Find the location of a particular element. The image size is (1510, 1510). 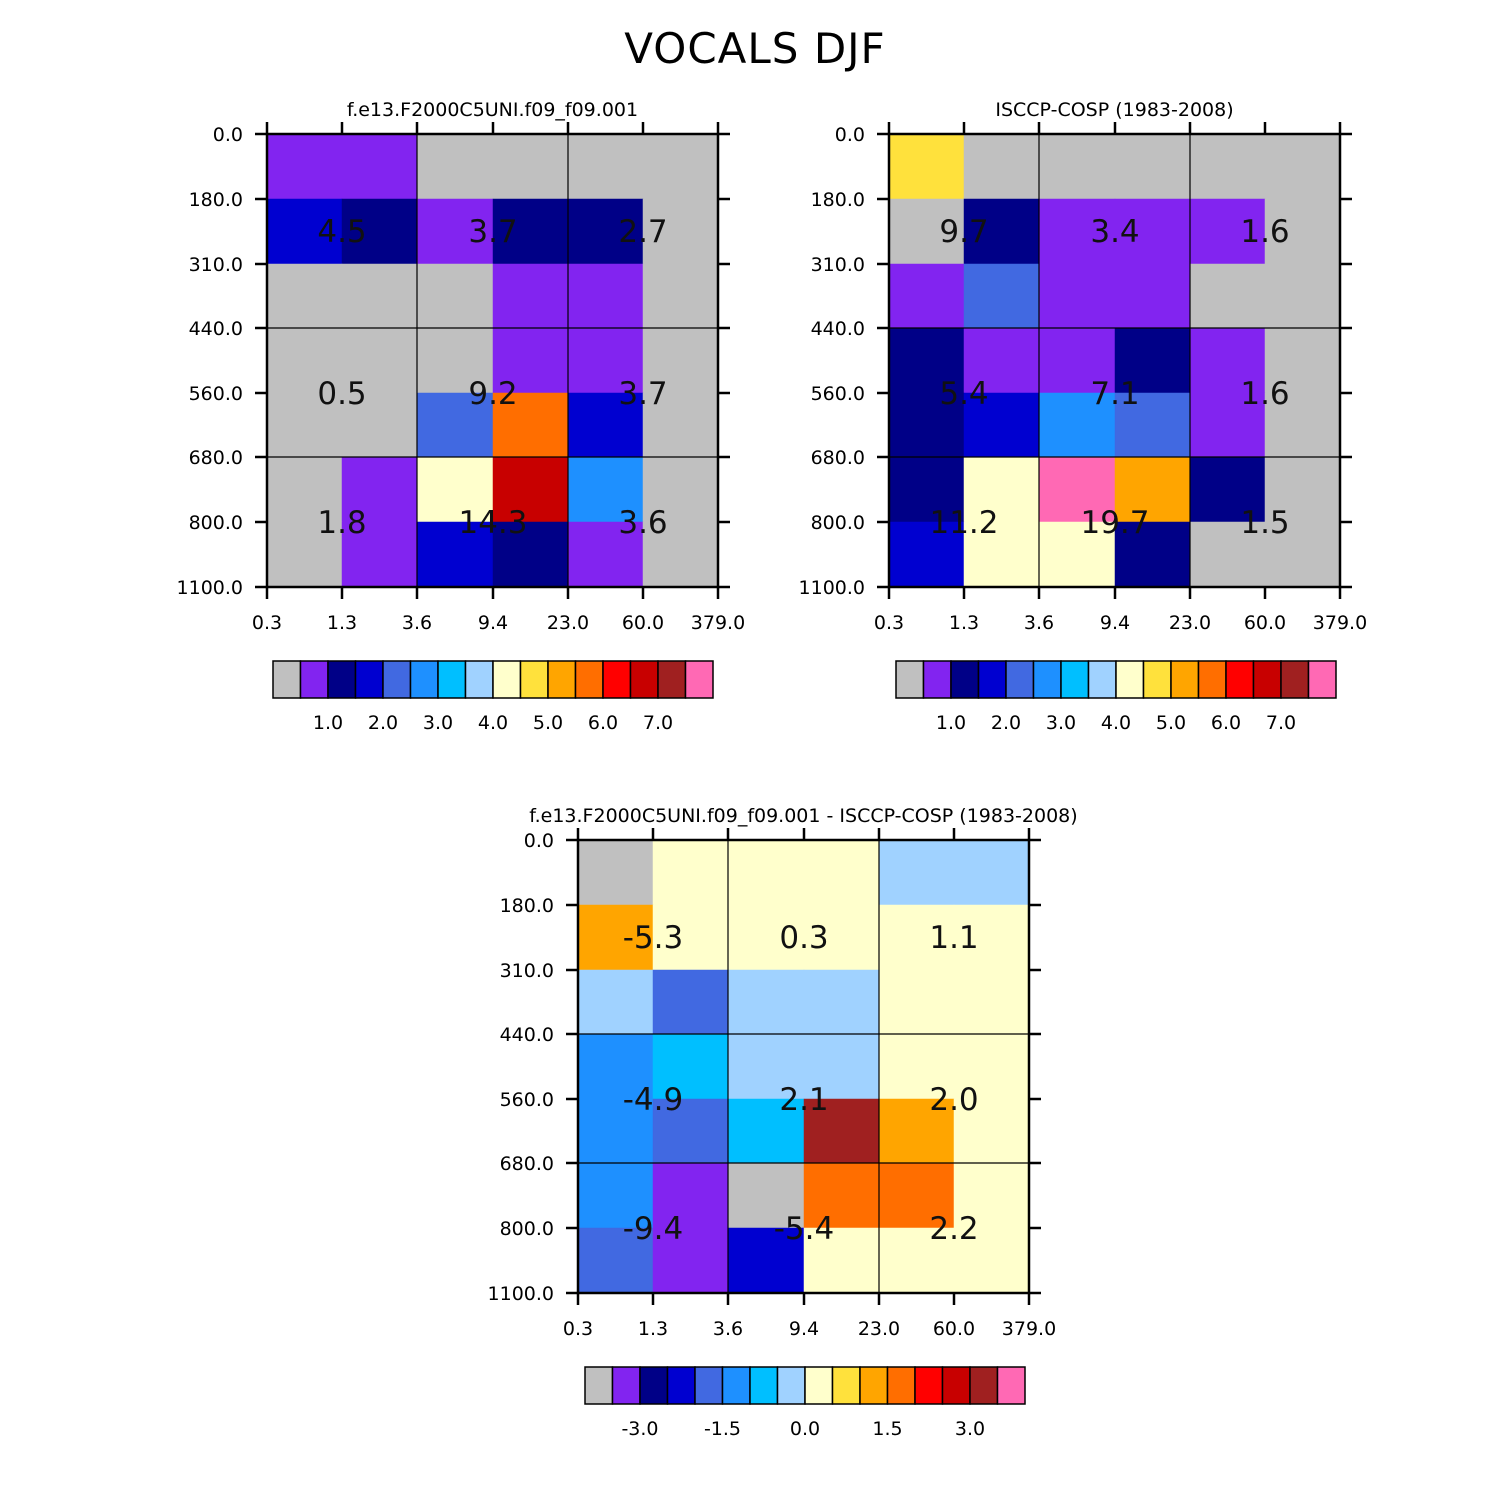

box-value-label: 14.3 is located at coordinates (492, 523).